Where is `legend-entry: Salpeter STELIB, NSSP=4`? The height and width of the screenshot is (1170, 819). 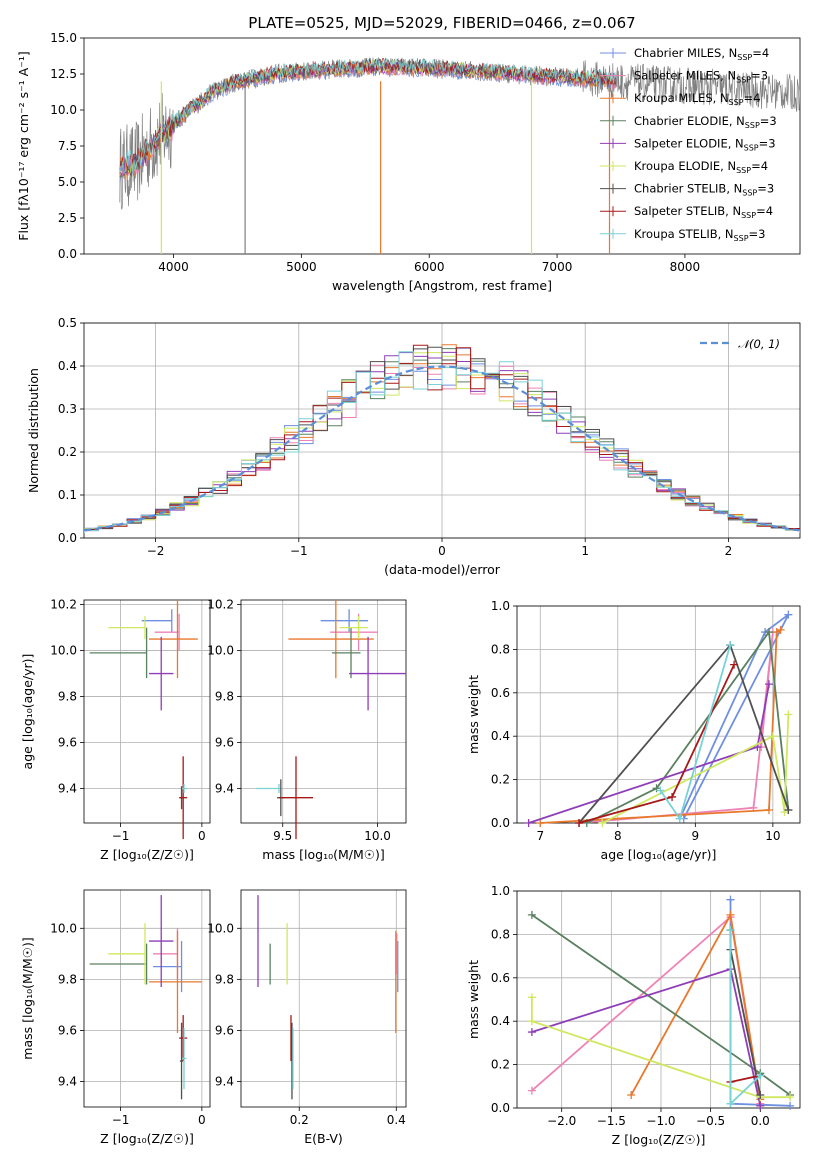
legend-entry: Salpeter STELIB, NSSP=4 is located at coordinates (703, 212).